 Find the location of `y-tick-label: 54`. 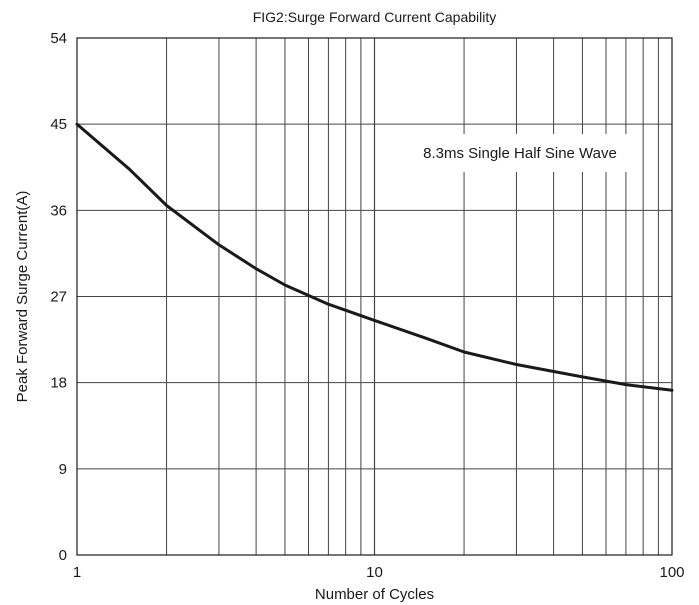

y-tick-label: 54 is located at coordinates (58, 38).